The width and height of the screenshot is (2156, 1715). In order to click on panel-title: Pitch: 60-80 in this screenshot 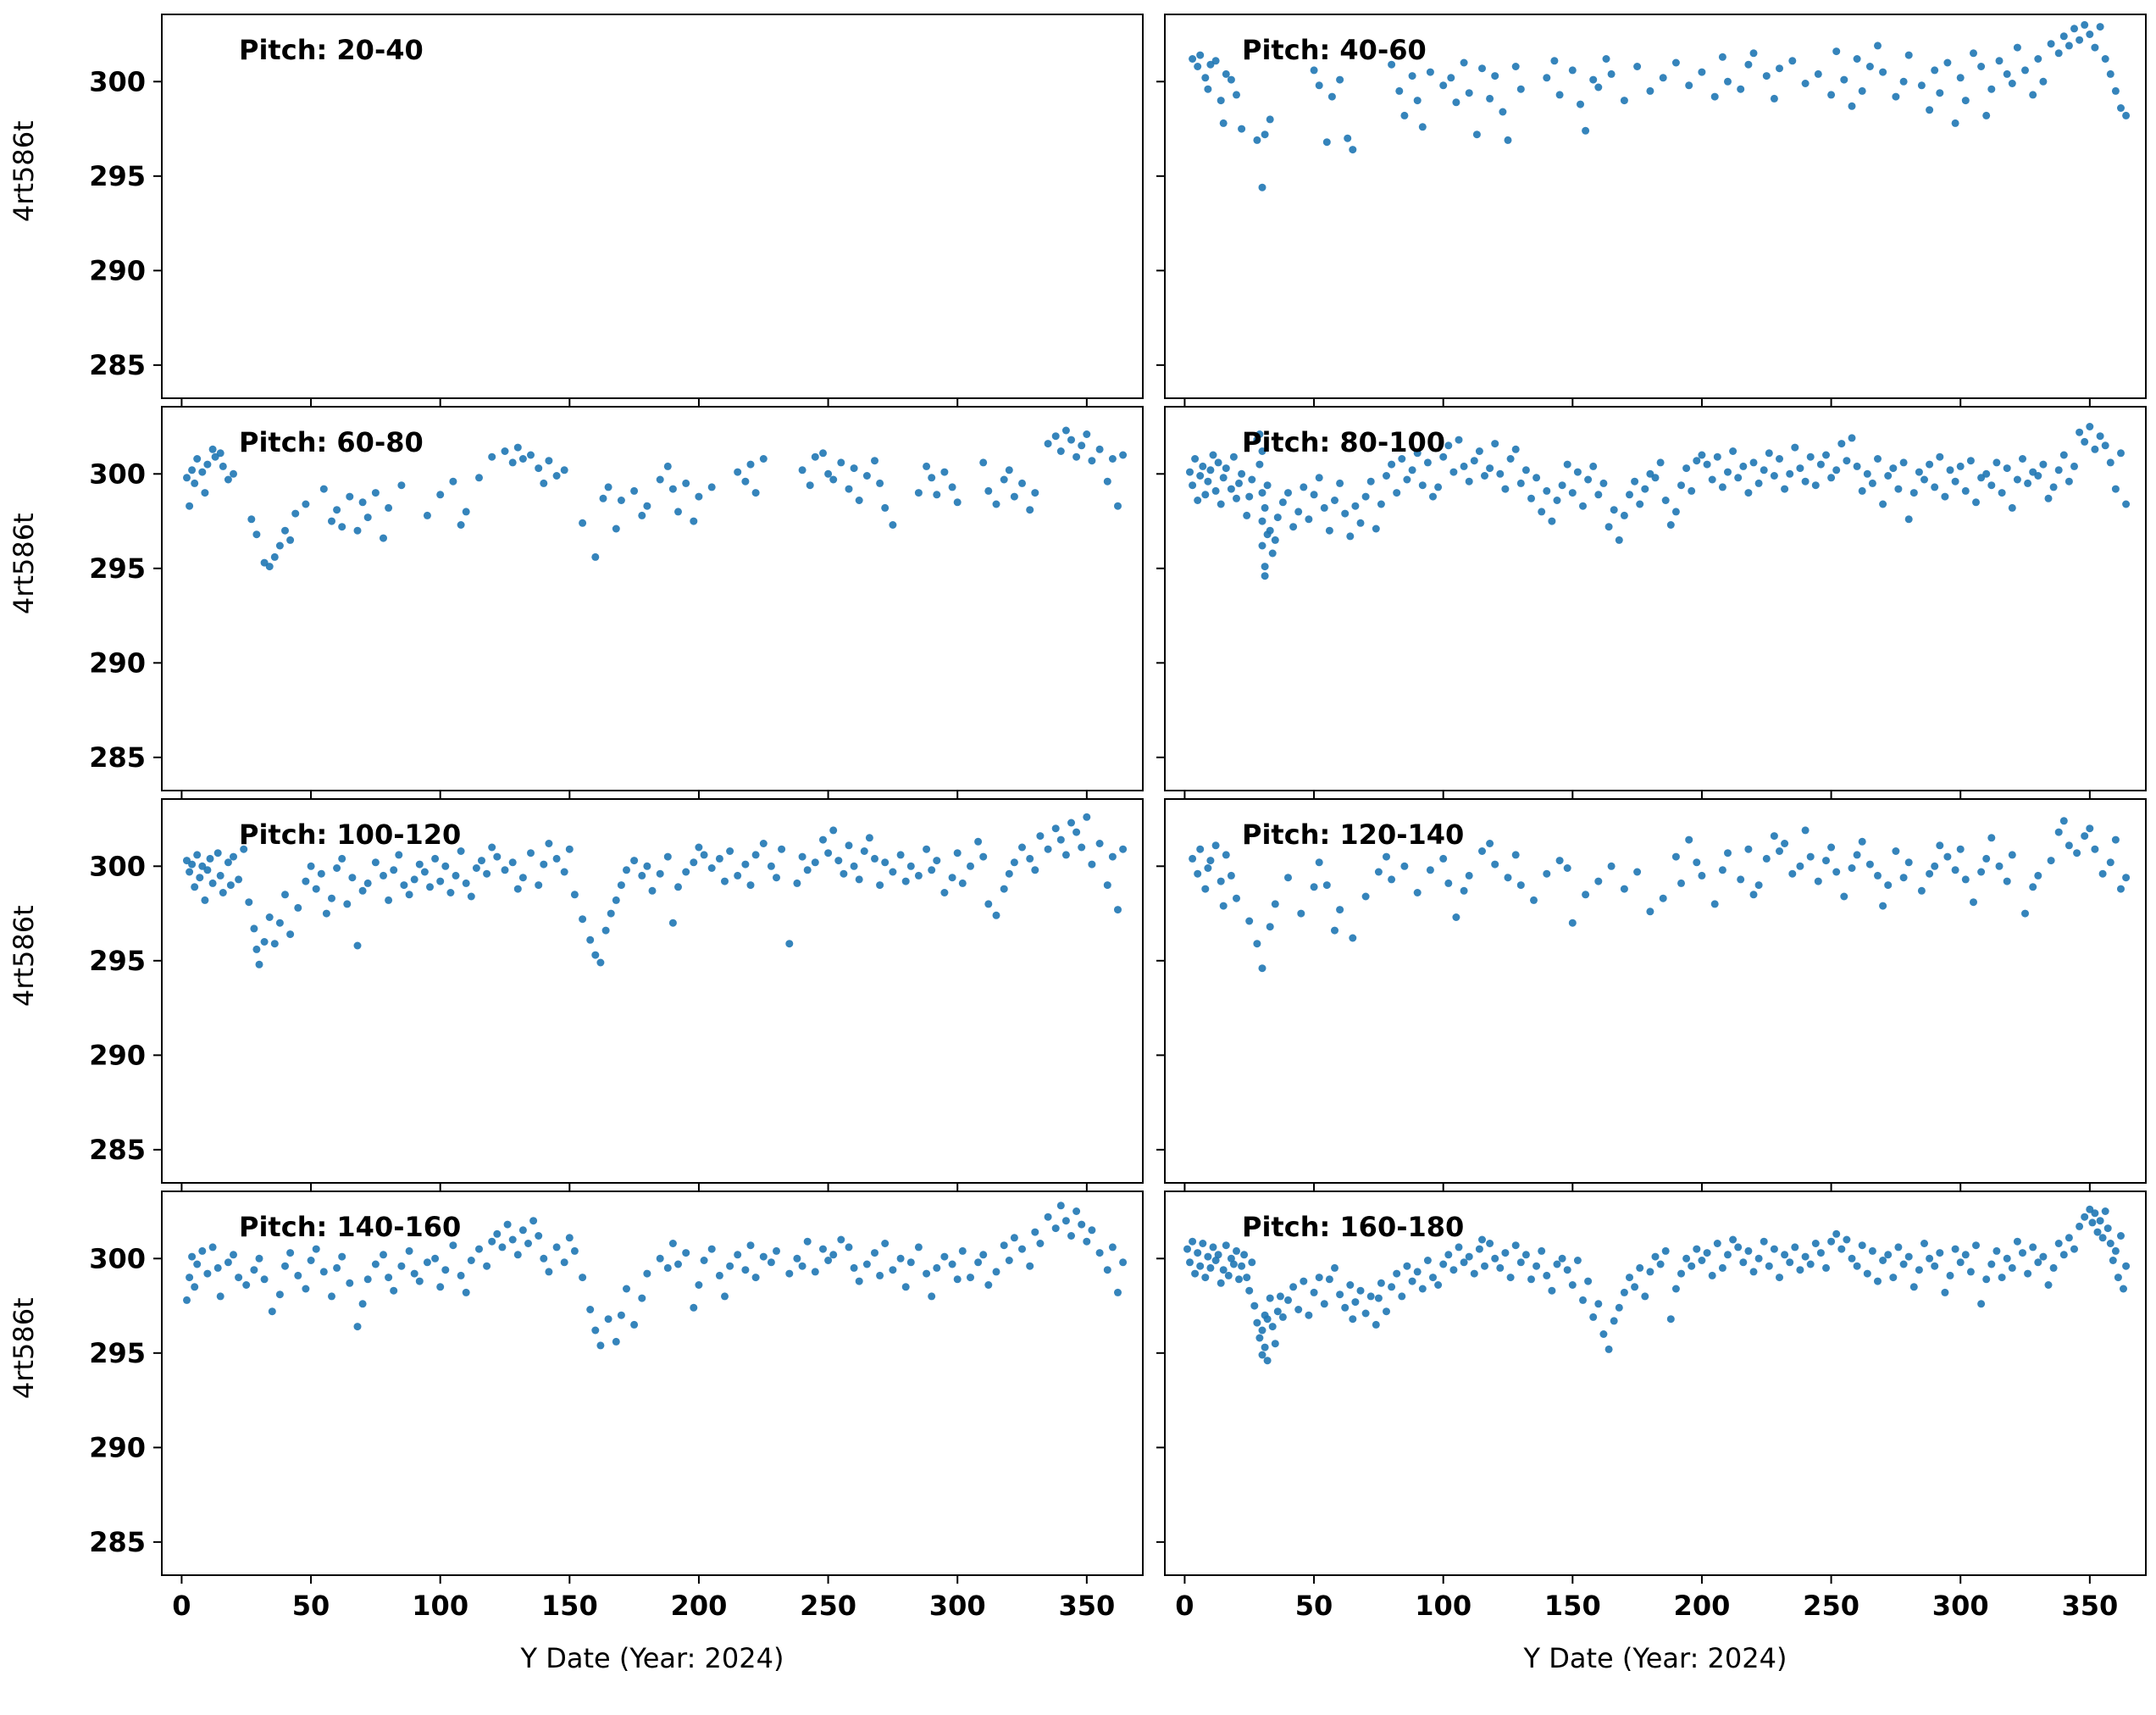, I will do `click(331, 442)`.